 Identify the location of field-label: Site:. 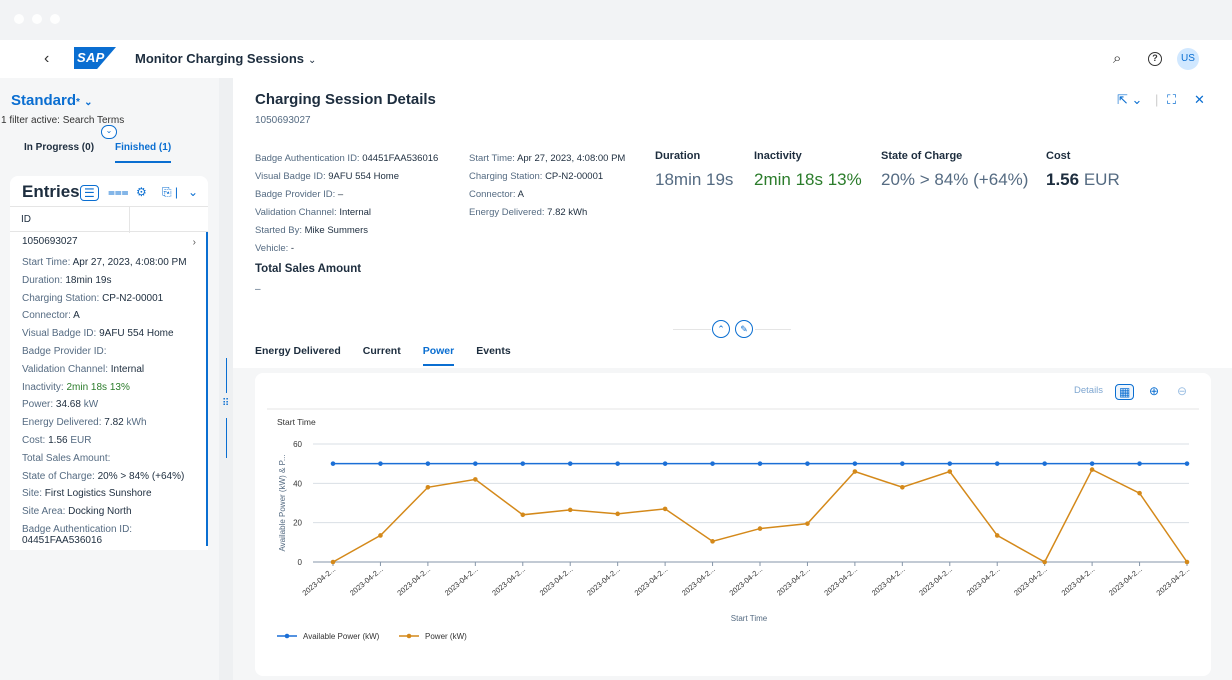
(32, 494).